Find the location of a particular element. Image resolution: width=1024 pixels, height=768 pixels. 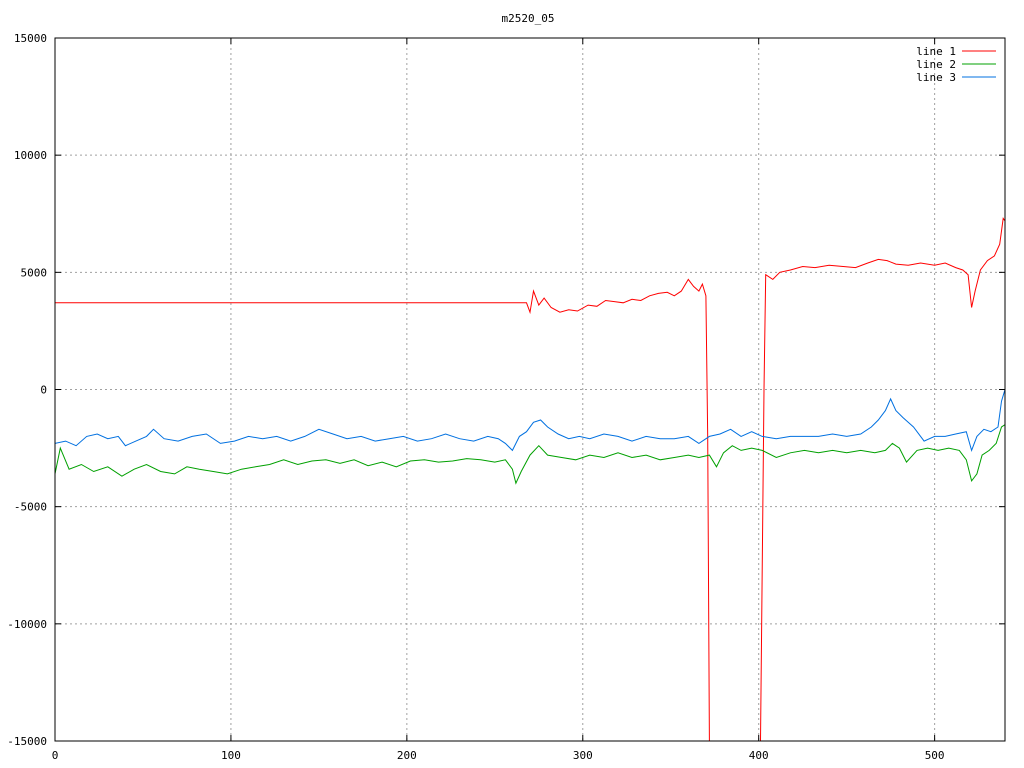

legend-label-2: line 2 is located at coordinates (936, 64).